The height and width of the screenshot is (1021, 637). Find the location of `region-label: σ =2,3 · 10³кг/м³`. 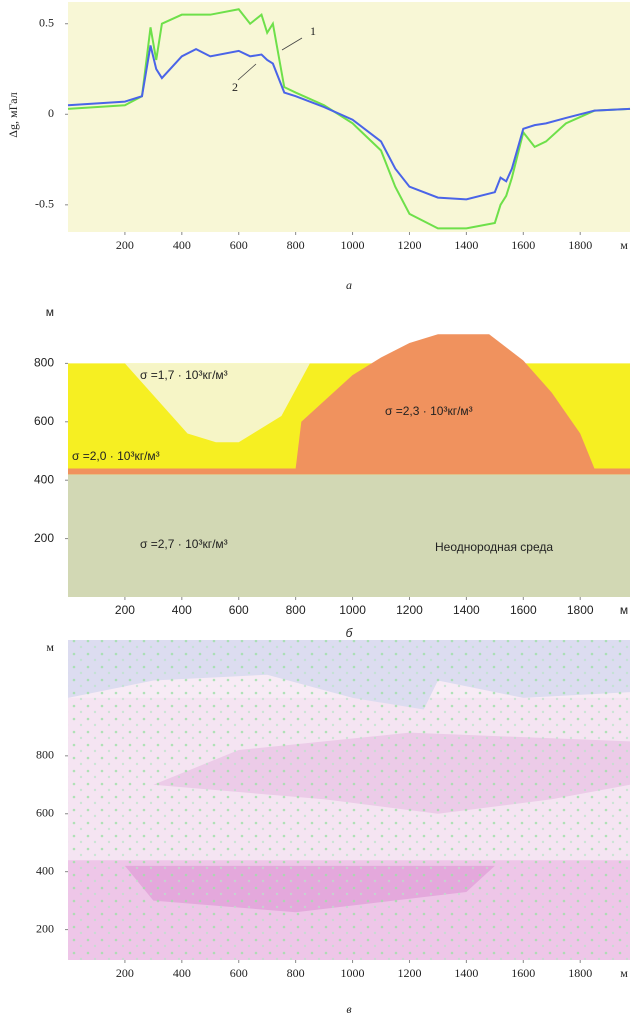

region-label: σ =2,3 · 10³кг/м³ is located at coordinates (429, 411).